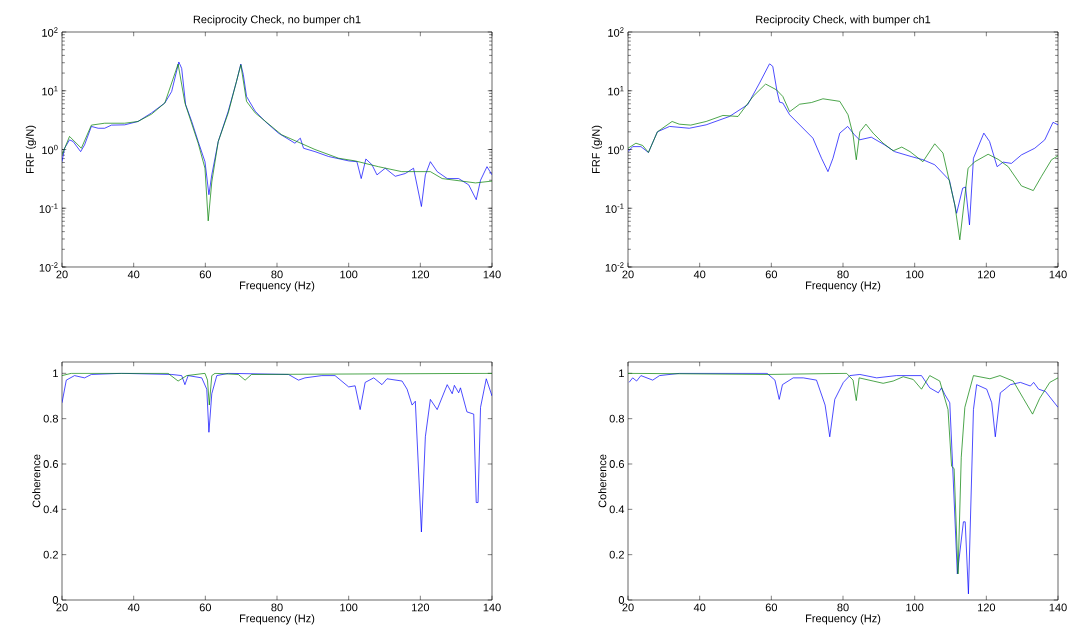  Describe the element at coordinates (843, 20) in the screenshot. I see `chart-title: Reciprocity Check, with bumper ch1` at that location.